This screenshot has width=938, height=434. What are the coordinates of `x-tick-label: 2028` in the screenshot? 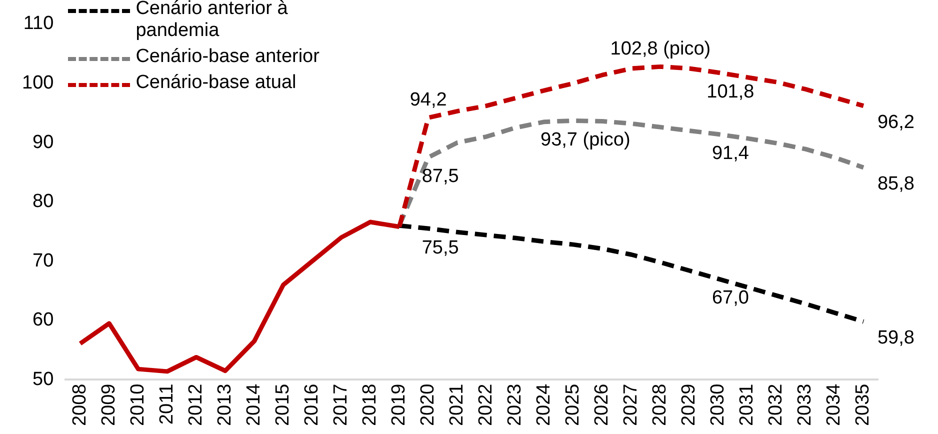 It's located at (660, 405).